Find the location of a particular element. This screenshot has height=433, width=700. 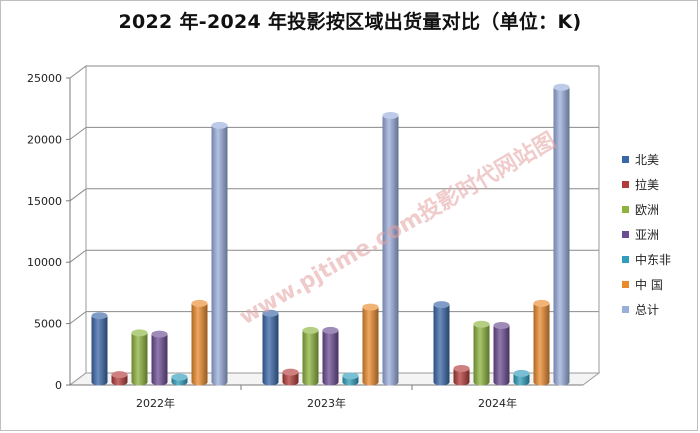

legend-label: 总计 is located at coordinates (647, 310).